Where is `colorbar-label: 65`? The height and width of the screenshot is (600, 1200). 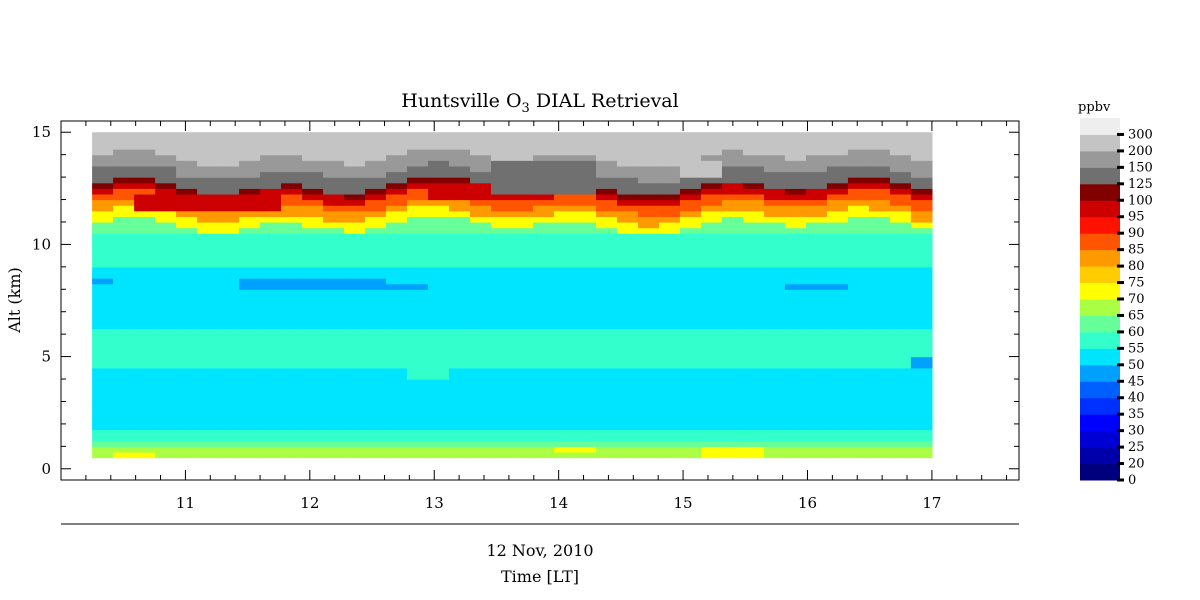
colorbar-label: 65 is located at coordinates (1136, 315).